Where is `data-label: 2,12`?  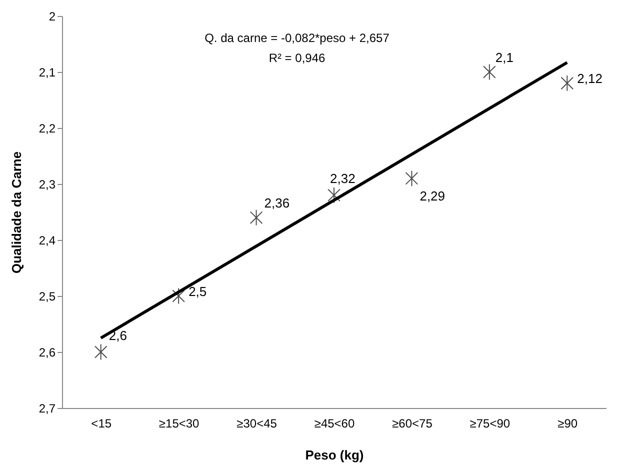 data-label: 2,12 is located at coordinates (589, 78).